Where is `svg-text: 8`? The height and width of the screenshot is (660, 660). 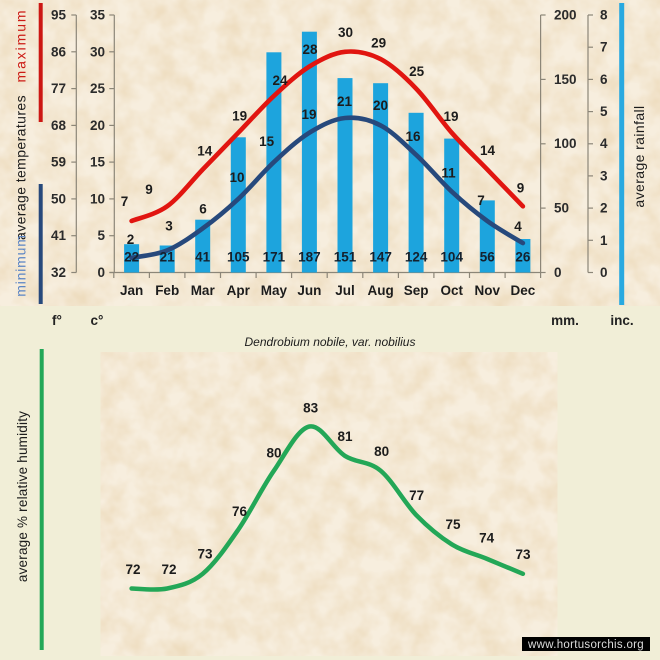
svg-text: 8 is located at coordinates (604, 15).